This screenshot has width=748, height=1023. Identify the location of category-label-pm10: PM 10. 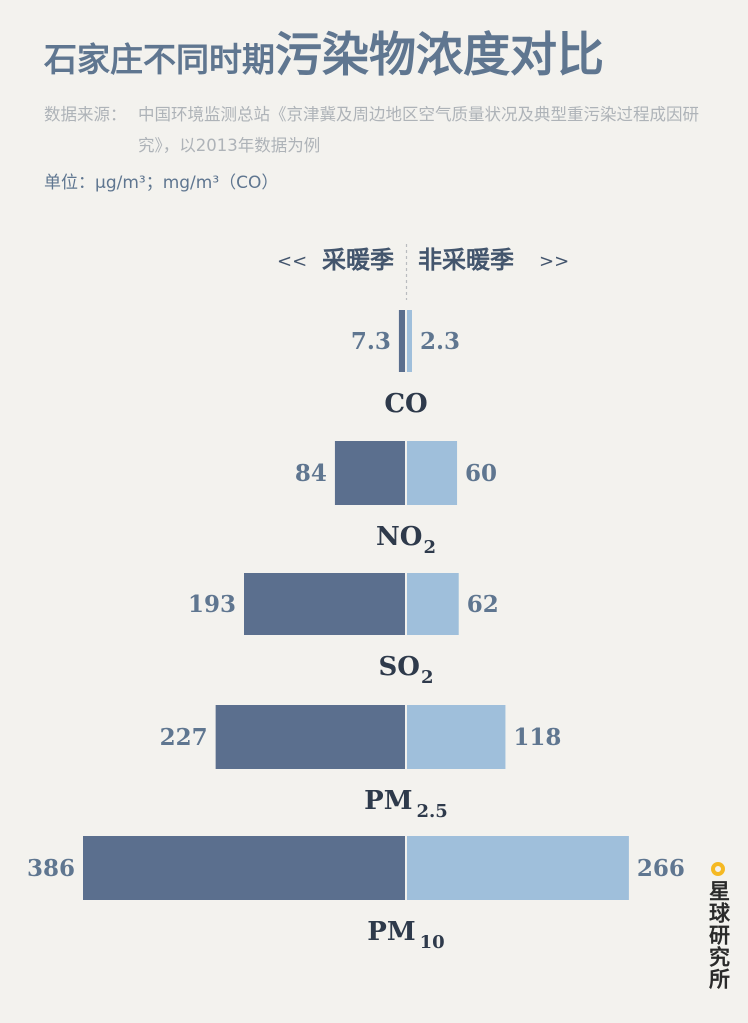
(405, 935).